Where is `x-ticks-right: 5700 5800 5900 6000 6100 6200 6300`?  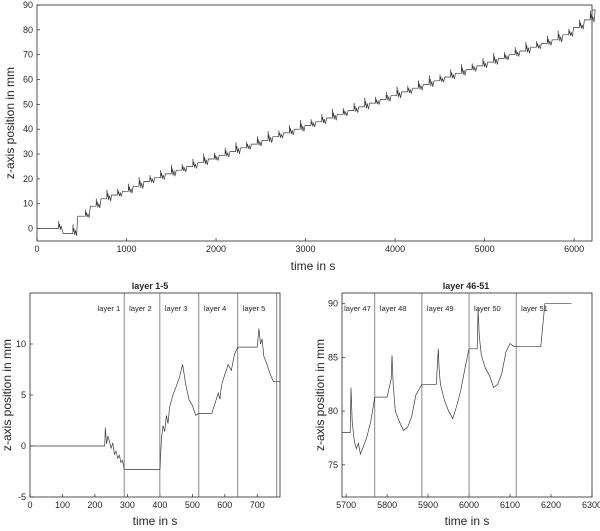 x-ticks-right: 5700 5800 5900 6000 6100 6200 6300 is located at coordinates (468, 502).